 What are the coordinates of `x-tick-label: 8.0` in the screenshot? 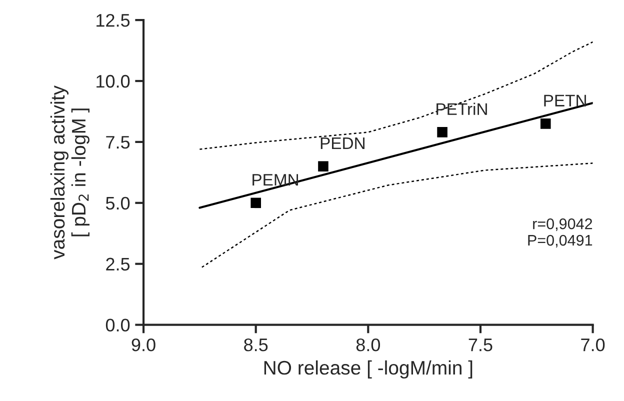 It's located at (368, 345).